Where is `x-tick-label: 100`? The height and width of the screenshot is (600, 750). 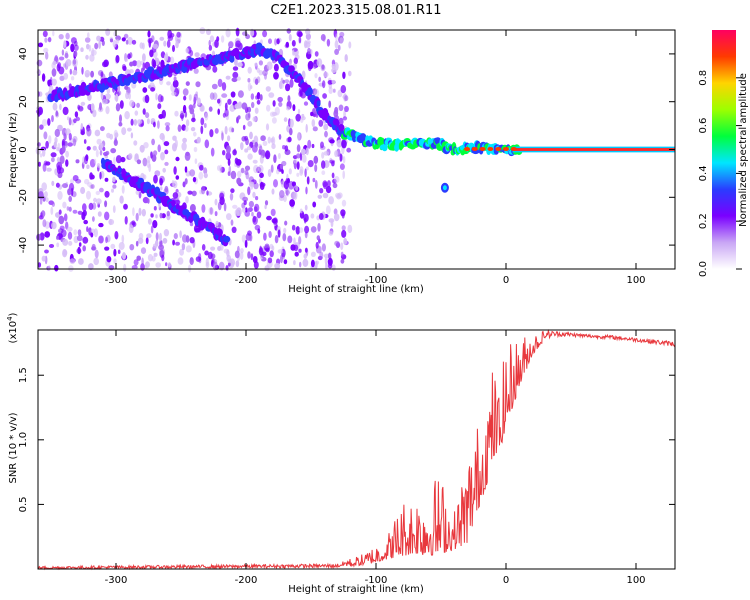
x-tick-label: 100 is located at coordinates (635, 580).